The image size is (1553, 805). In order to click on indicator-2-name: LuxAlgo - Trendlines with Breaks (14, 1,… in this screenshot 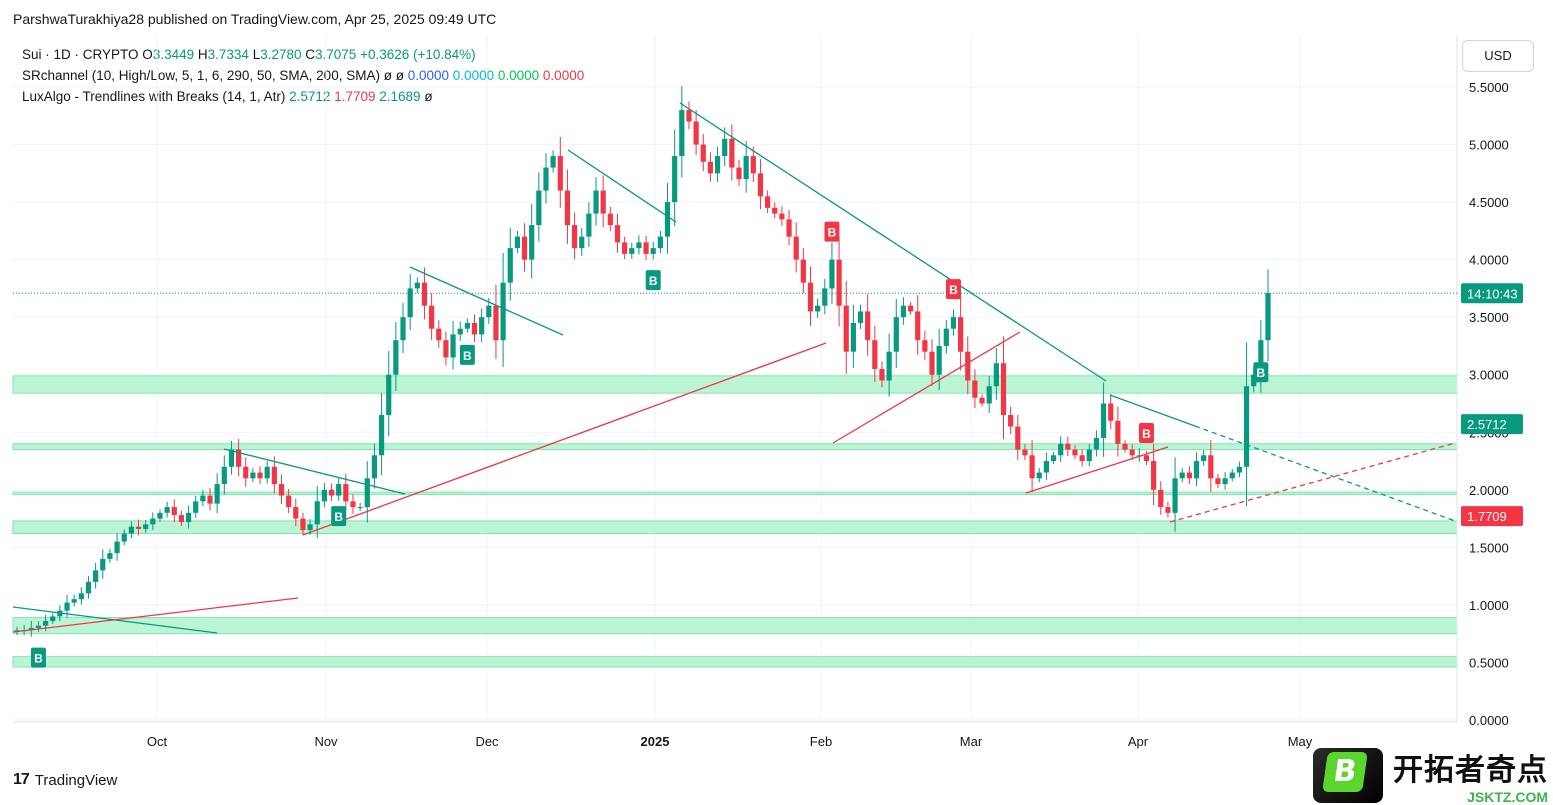, I will do `click(154, 96)`.